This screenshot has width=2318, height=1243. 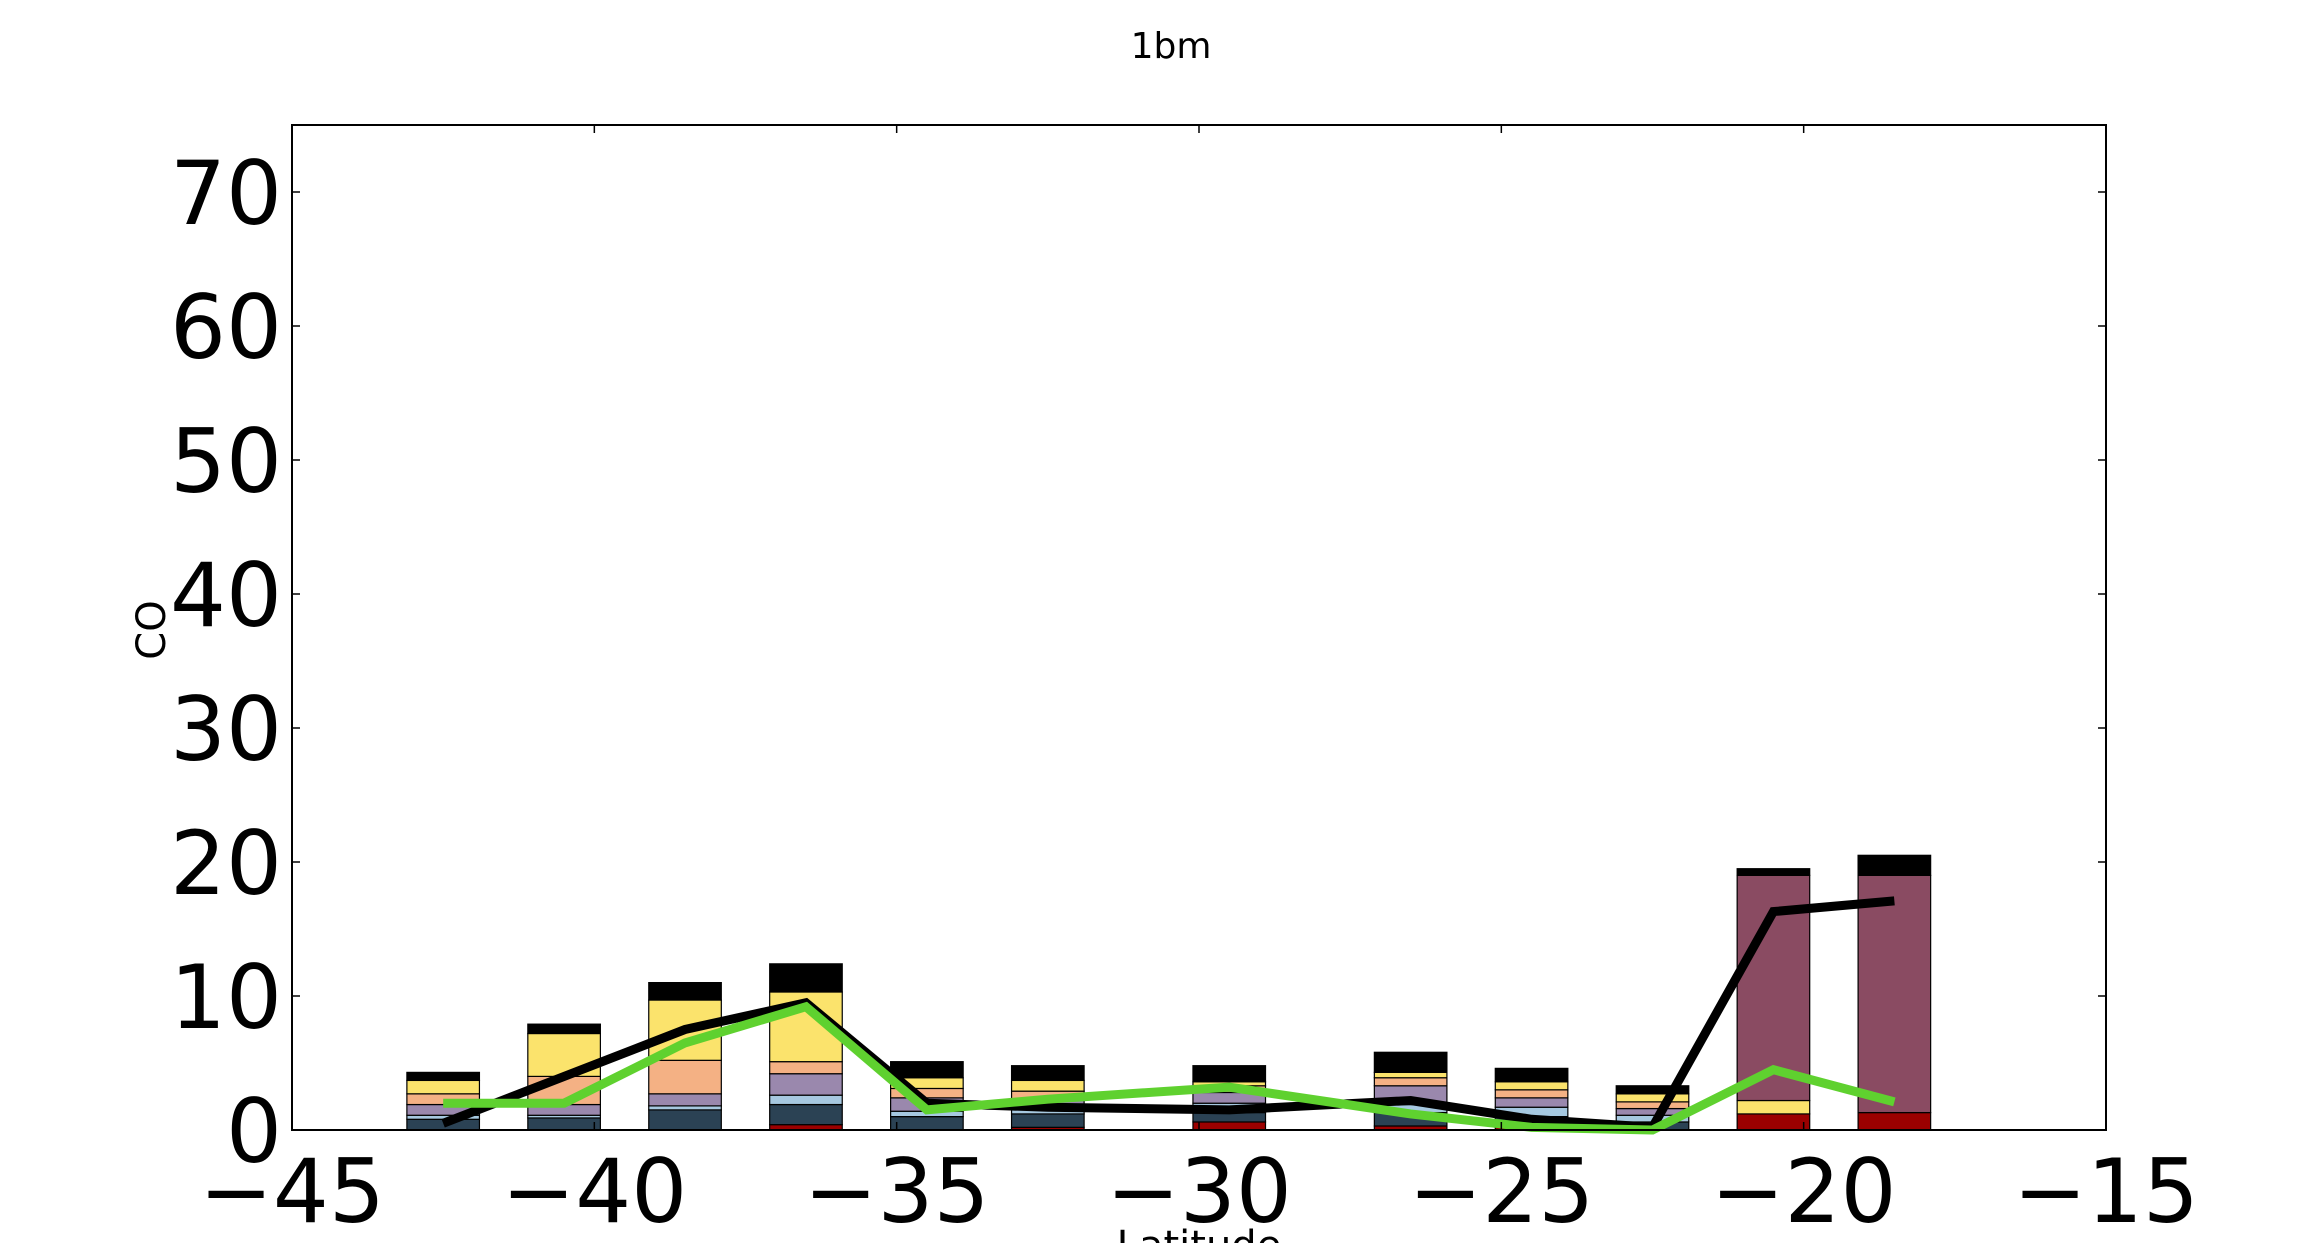 I want to click on y-tick-label: 10, so click(x=226, y=997).